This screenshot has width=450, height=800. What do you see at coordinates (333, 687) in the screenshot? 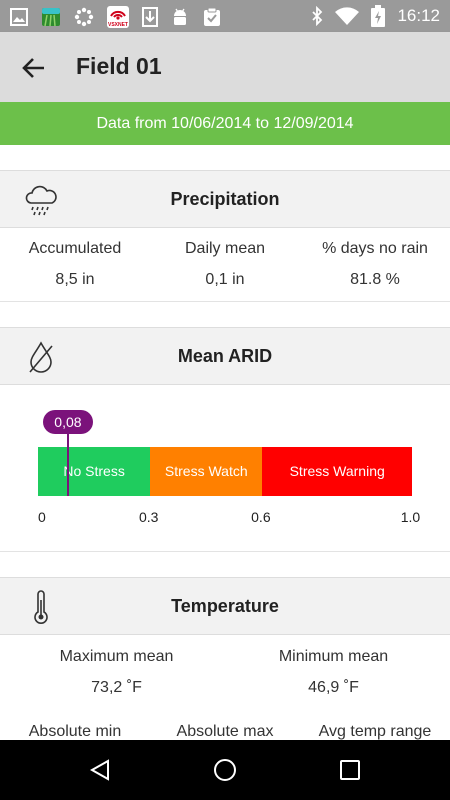
I see `stat-value: 46,9 ˚F` at bounding box center [333, 687].